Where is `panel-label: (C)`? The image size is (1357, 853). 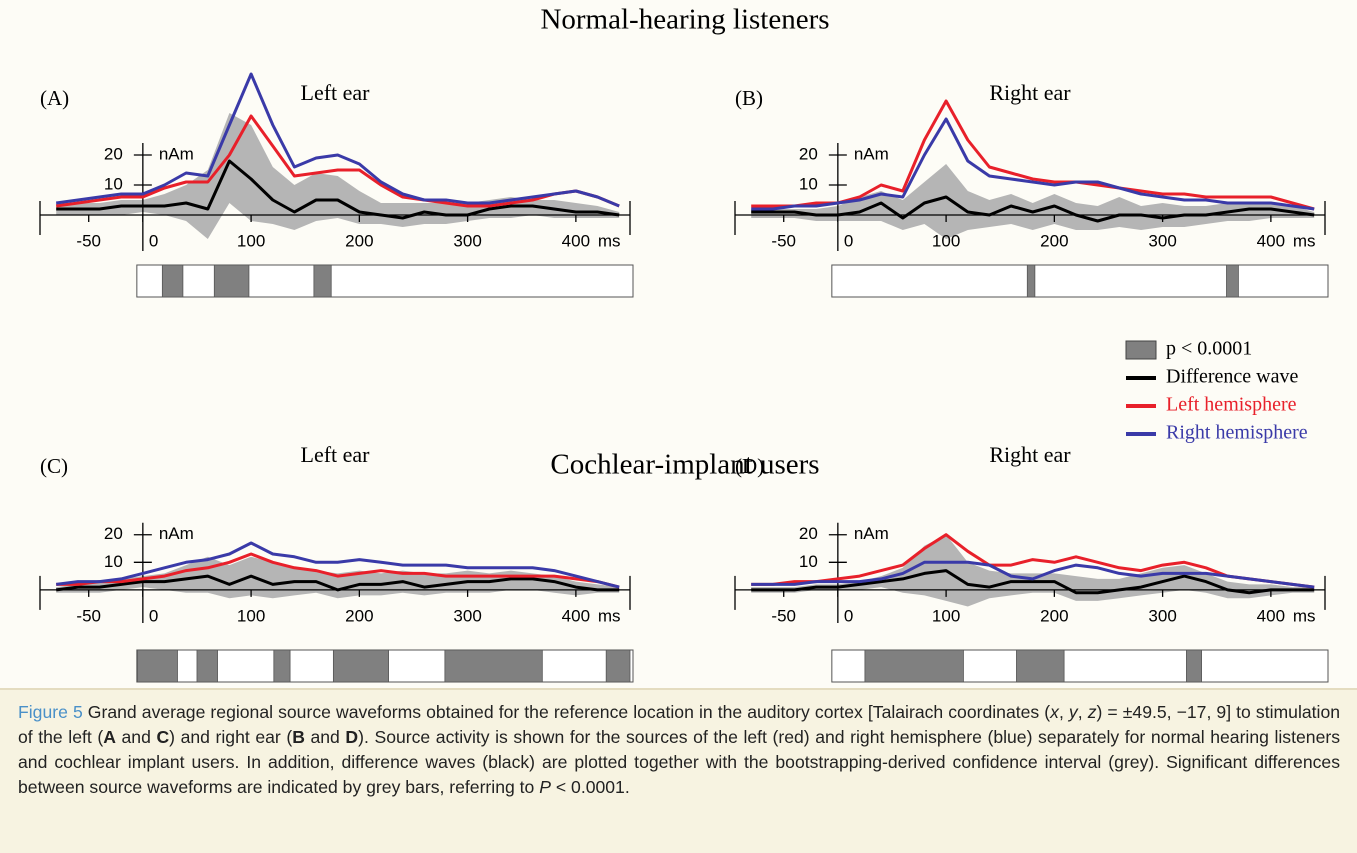
panel-label: (C) is located at coordinates (54, 466).